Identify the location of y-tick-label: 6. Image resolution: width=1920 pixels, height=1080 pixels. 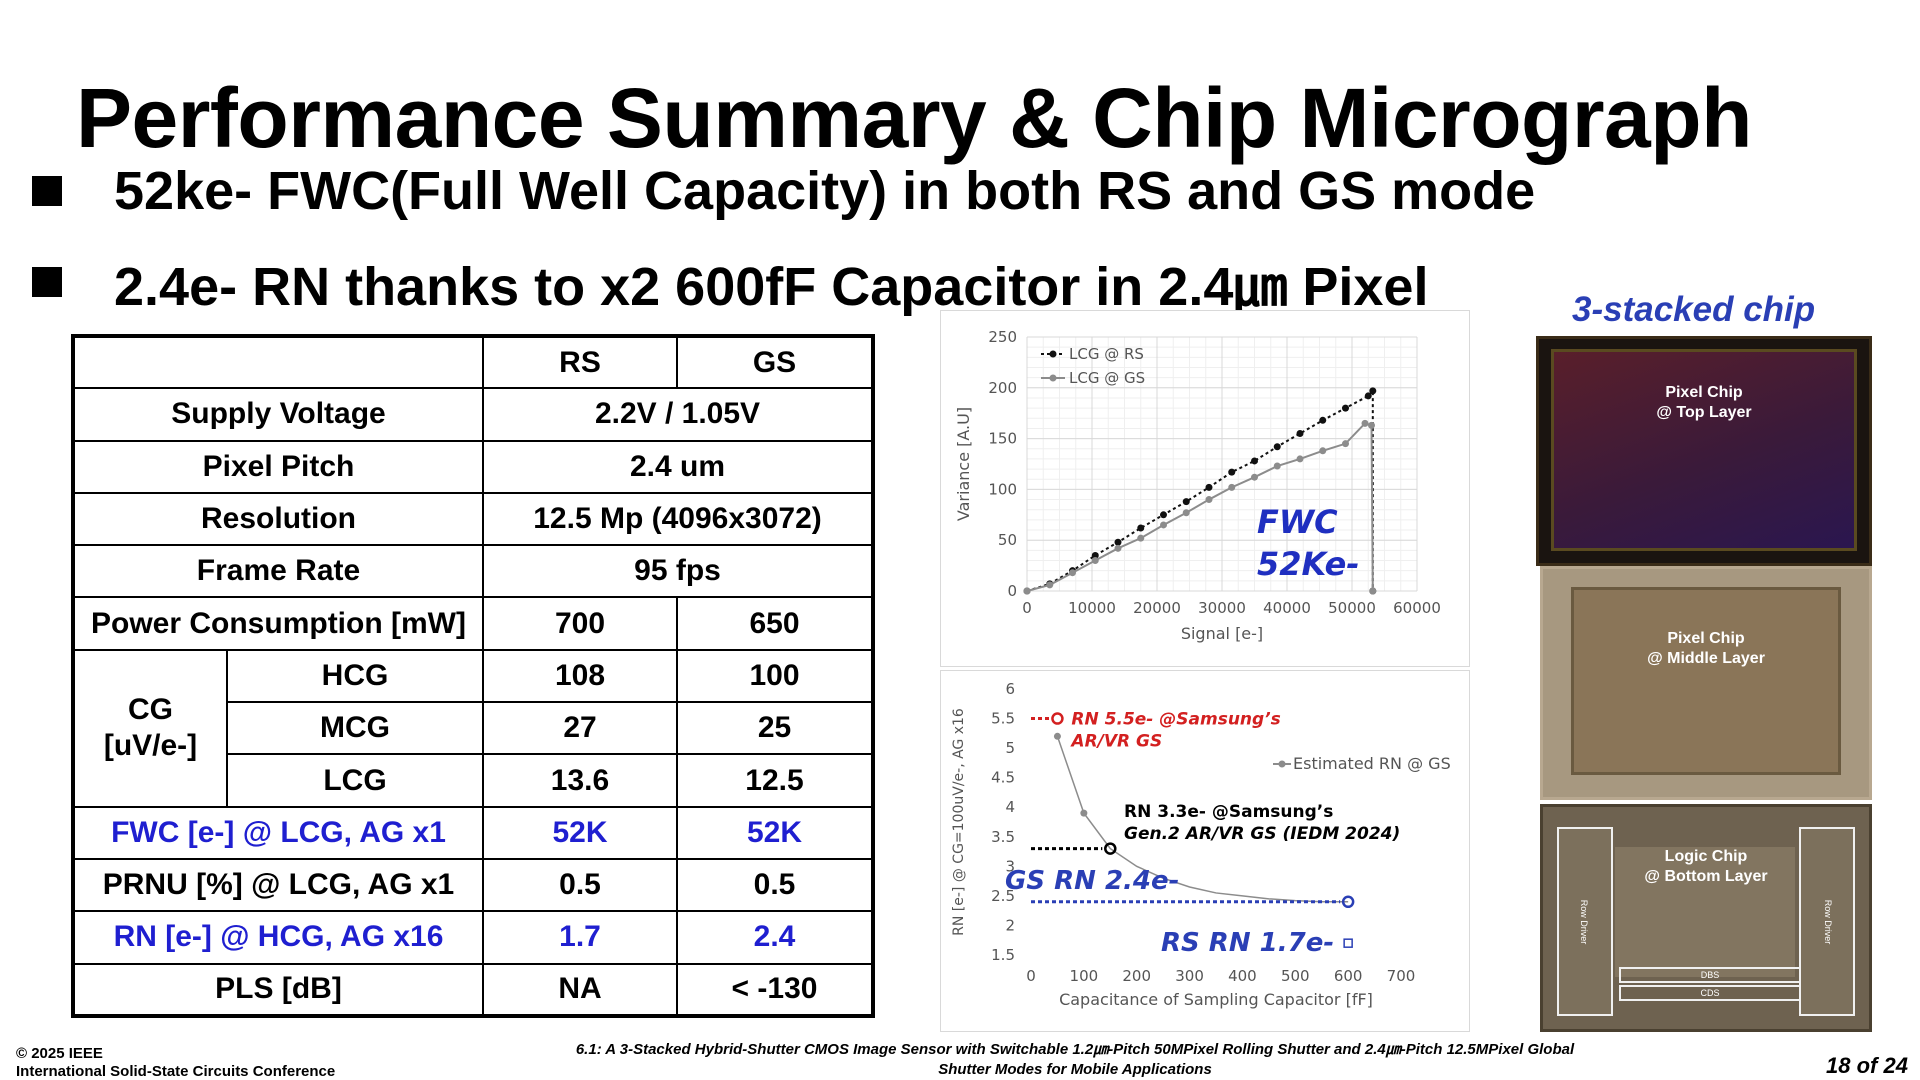
(1010, 689).